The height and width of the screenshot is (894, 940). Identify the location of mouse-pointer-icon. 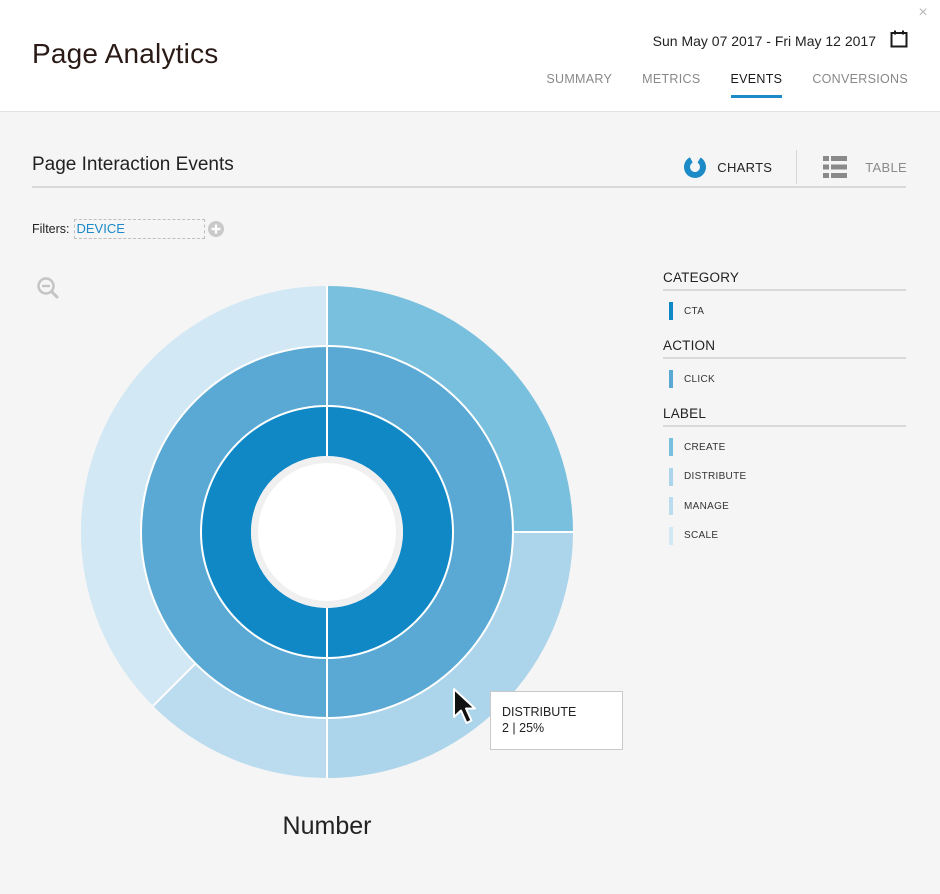
(464, 706).